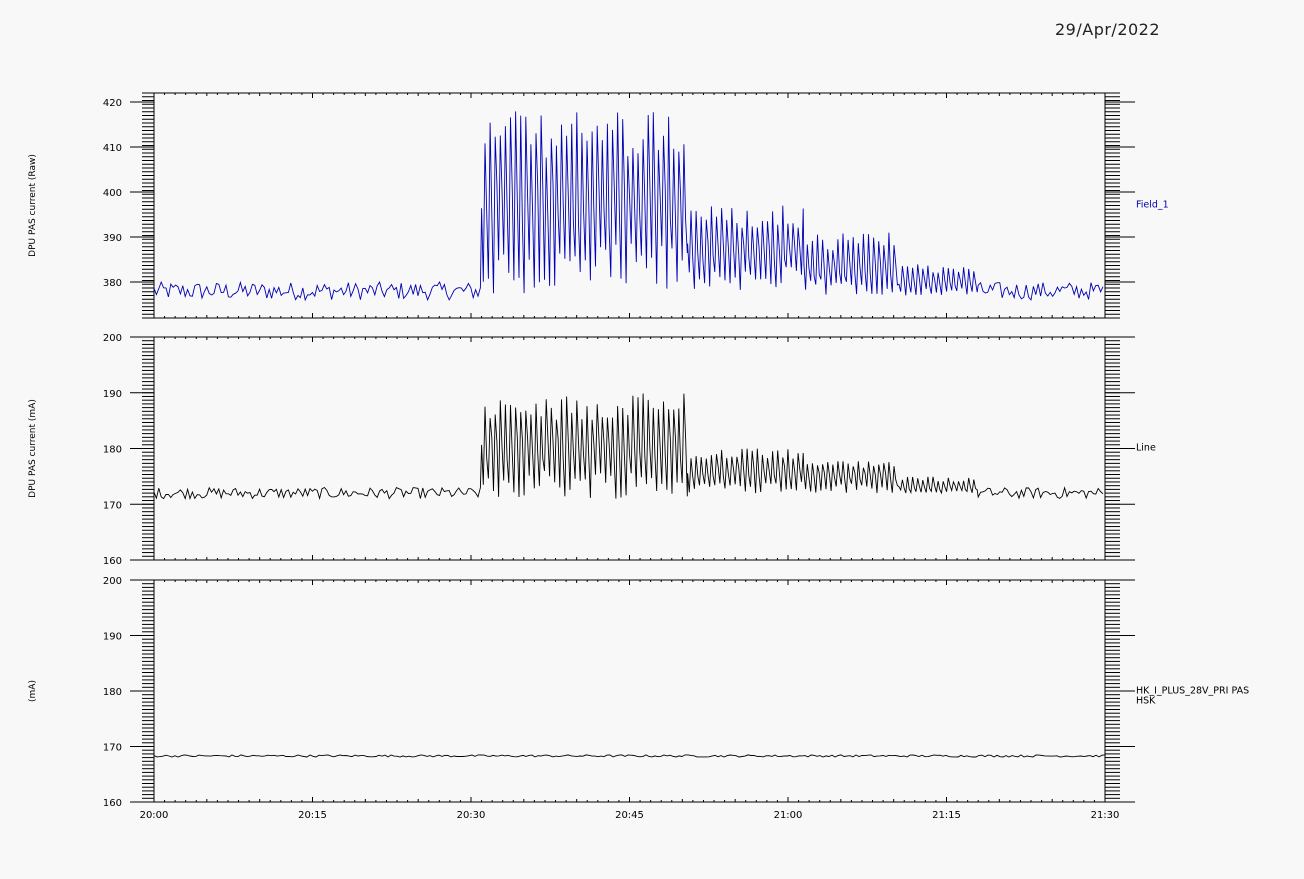 The height and width of the screenshot is (879, 1304). What do you see at coordinates (112, 103) in the screenshot?
I see `y-tick-label: 420` at bounding box center [112, 103].